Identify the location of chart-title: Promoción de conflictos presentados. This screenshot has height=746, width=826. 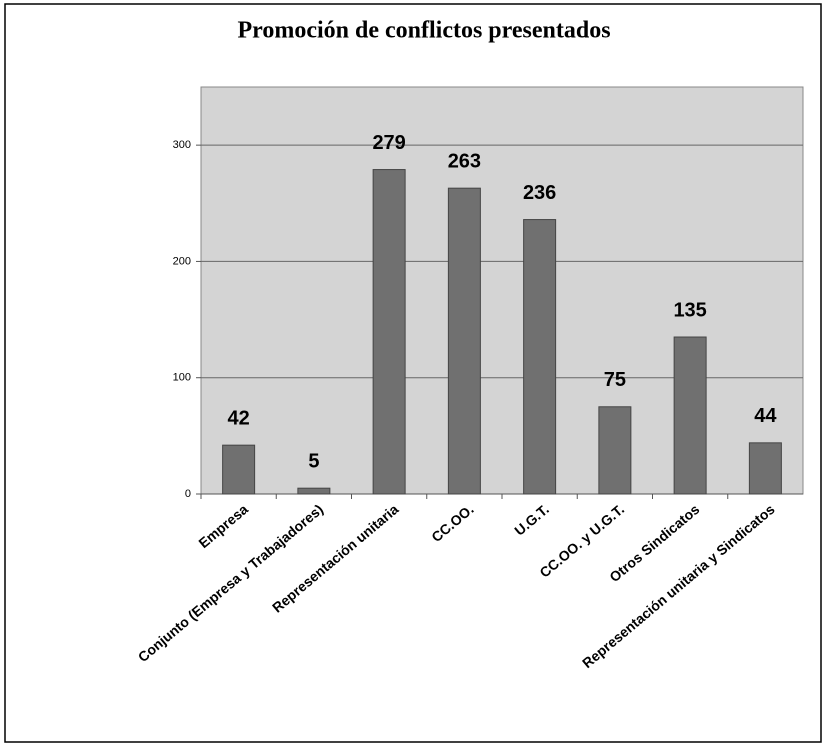
(423, 31).